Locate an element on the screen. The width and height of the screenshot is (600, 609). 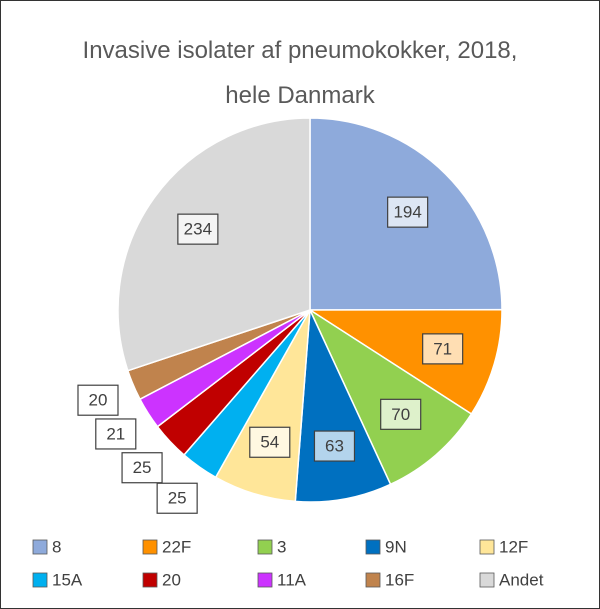
data-label: 21 is located at coordinates (115, 433).